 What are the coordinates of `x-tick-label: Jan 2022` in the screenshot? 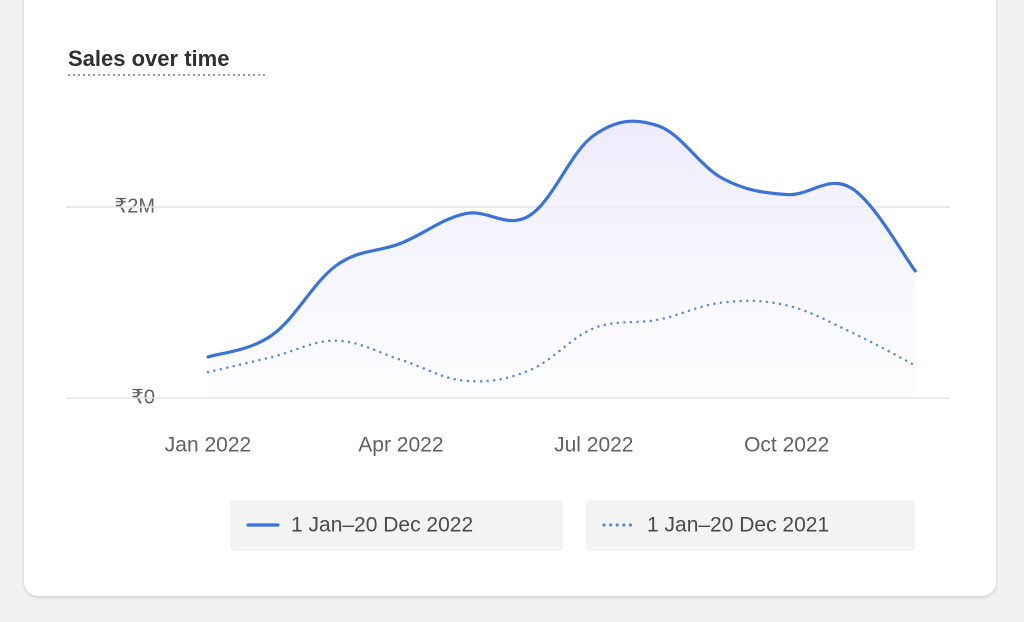 It's located at (208, 445).